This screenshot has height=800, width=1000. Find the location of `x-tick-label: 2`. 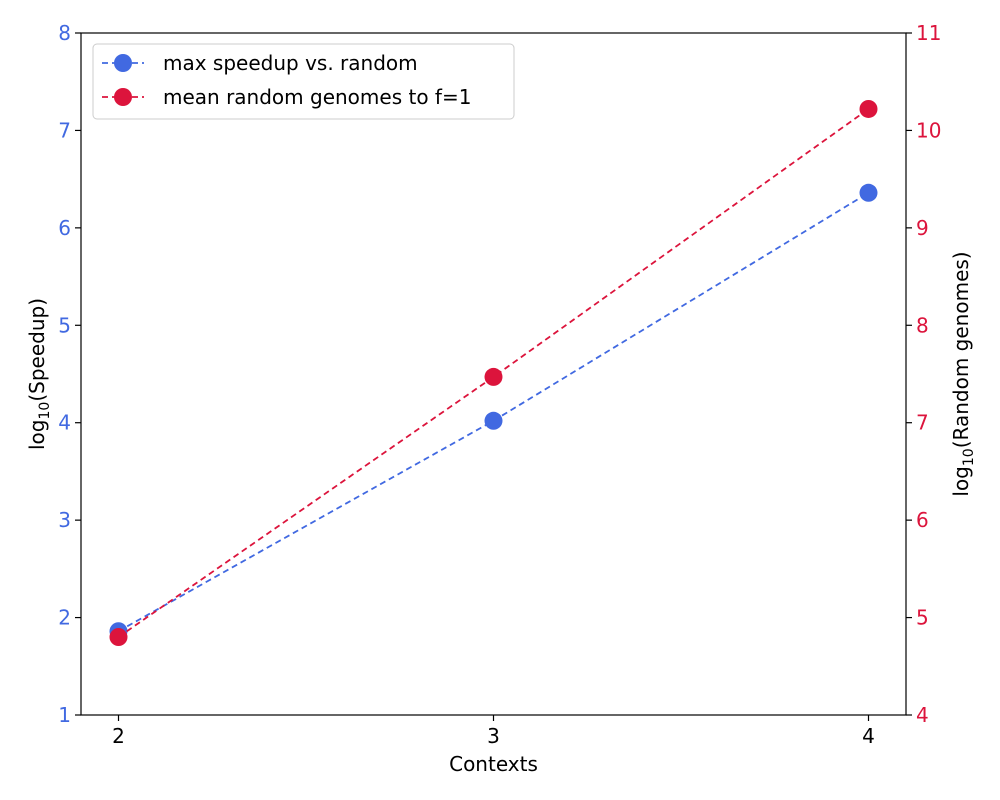

x-tick-label: 2 is located at coordinates (118, 736).